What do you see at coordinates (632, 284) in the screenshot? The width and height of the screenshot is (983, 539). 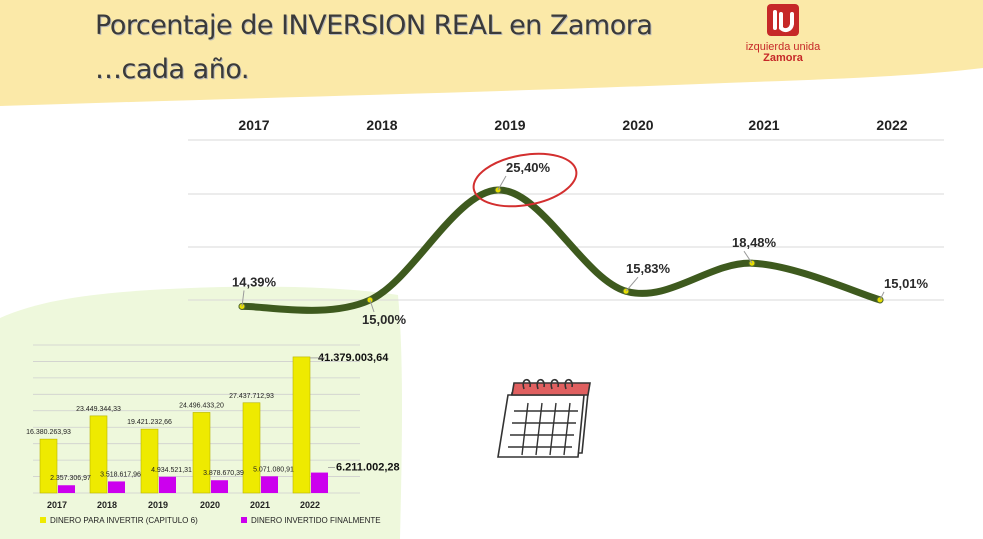 I see `main-leader-2020` at bounding box center [632, 284].